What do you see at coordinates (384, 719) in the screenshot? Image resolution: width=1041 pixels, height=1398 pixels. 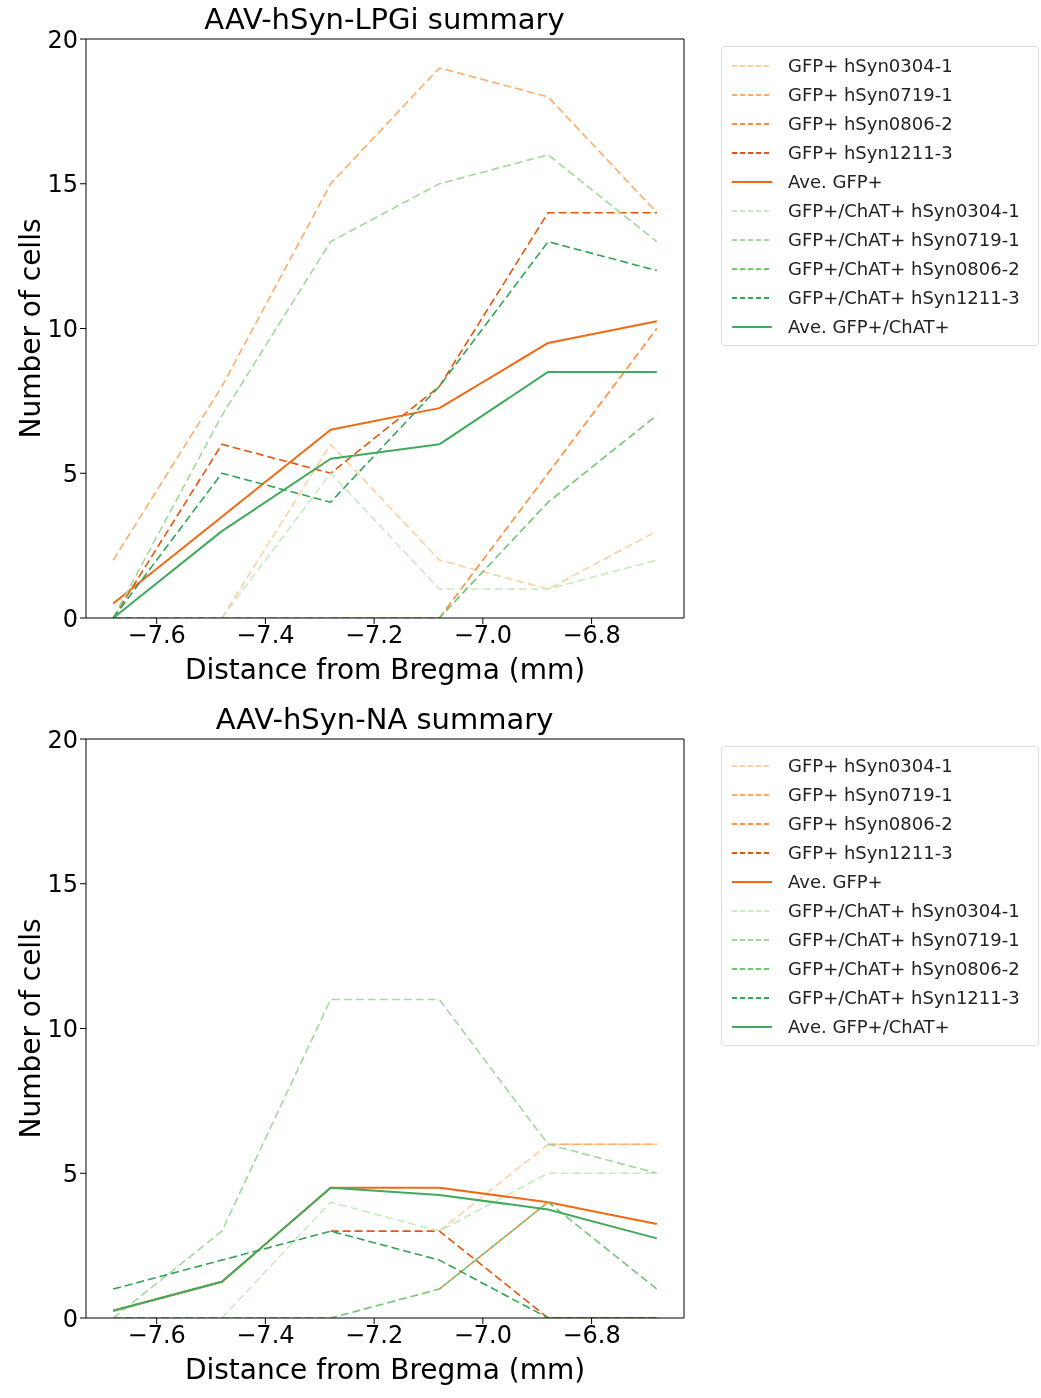 I see `chart-title: AAV-hSyn-NA summary` at bounding box center [384, 719].